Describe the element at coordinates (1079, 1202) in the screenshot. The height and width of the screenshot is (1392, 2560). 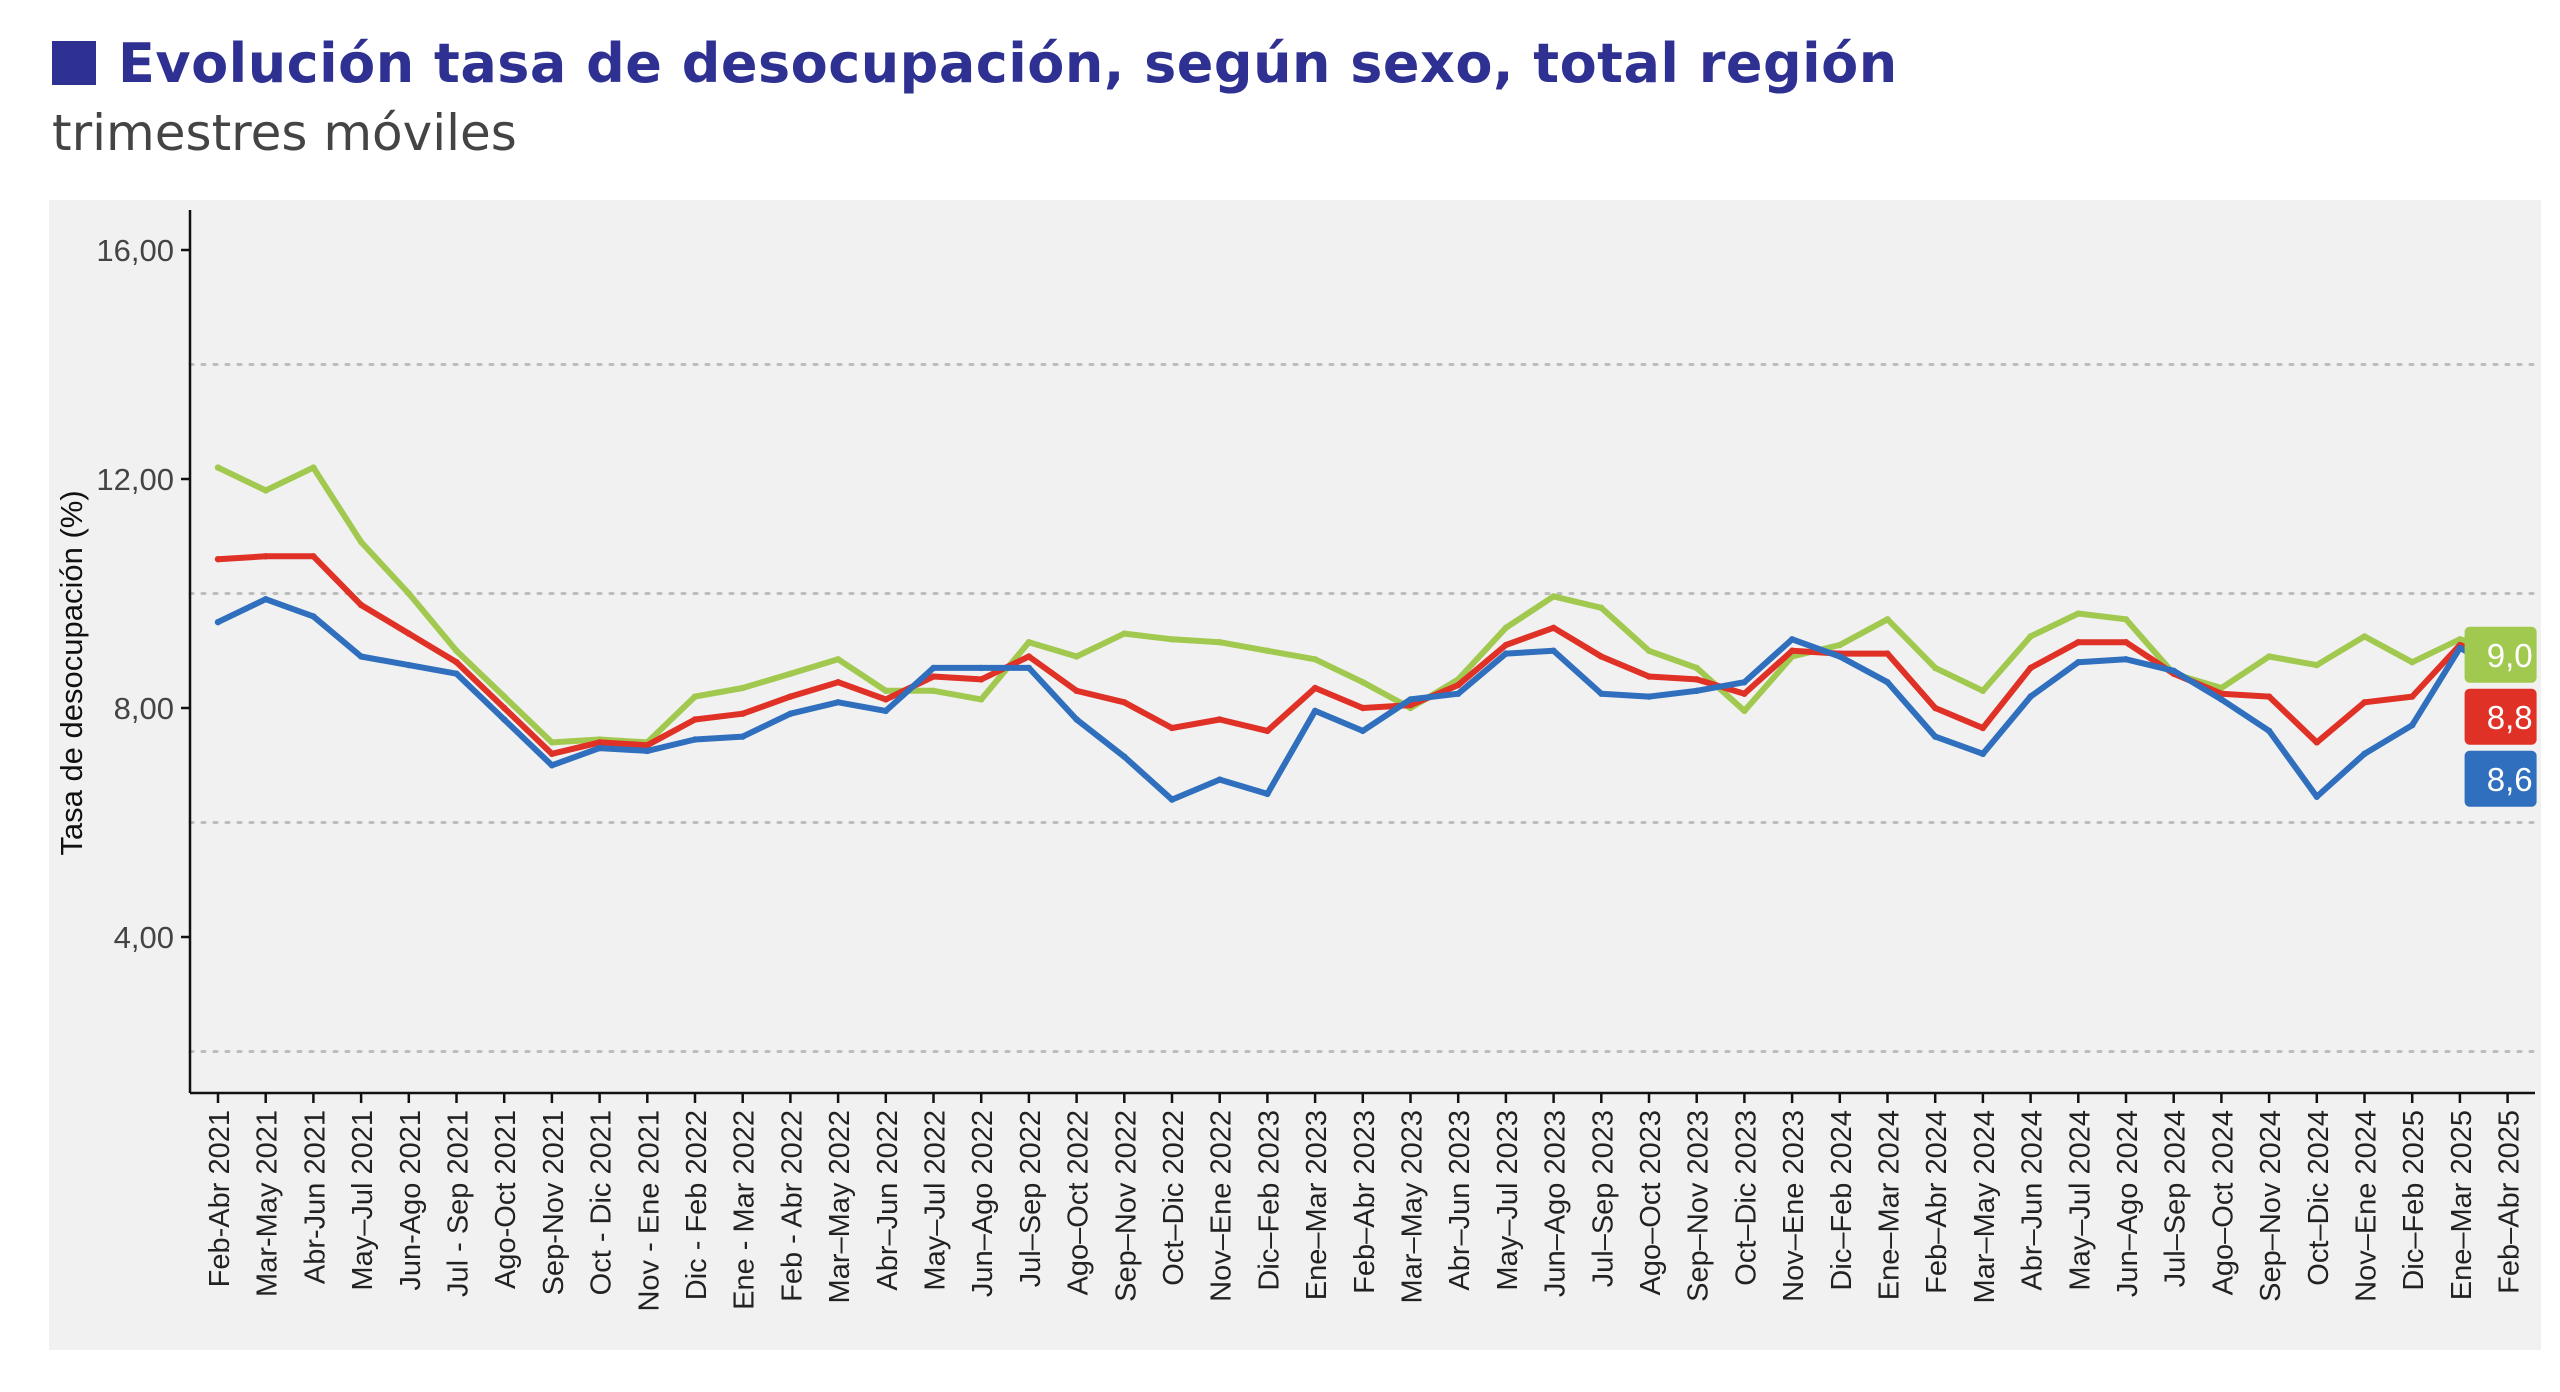
I see `x-tick-label: Ago–Oct 2022` at that location.